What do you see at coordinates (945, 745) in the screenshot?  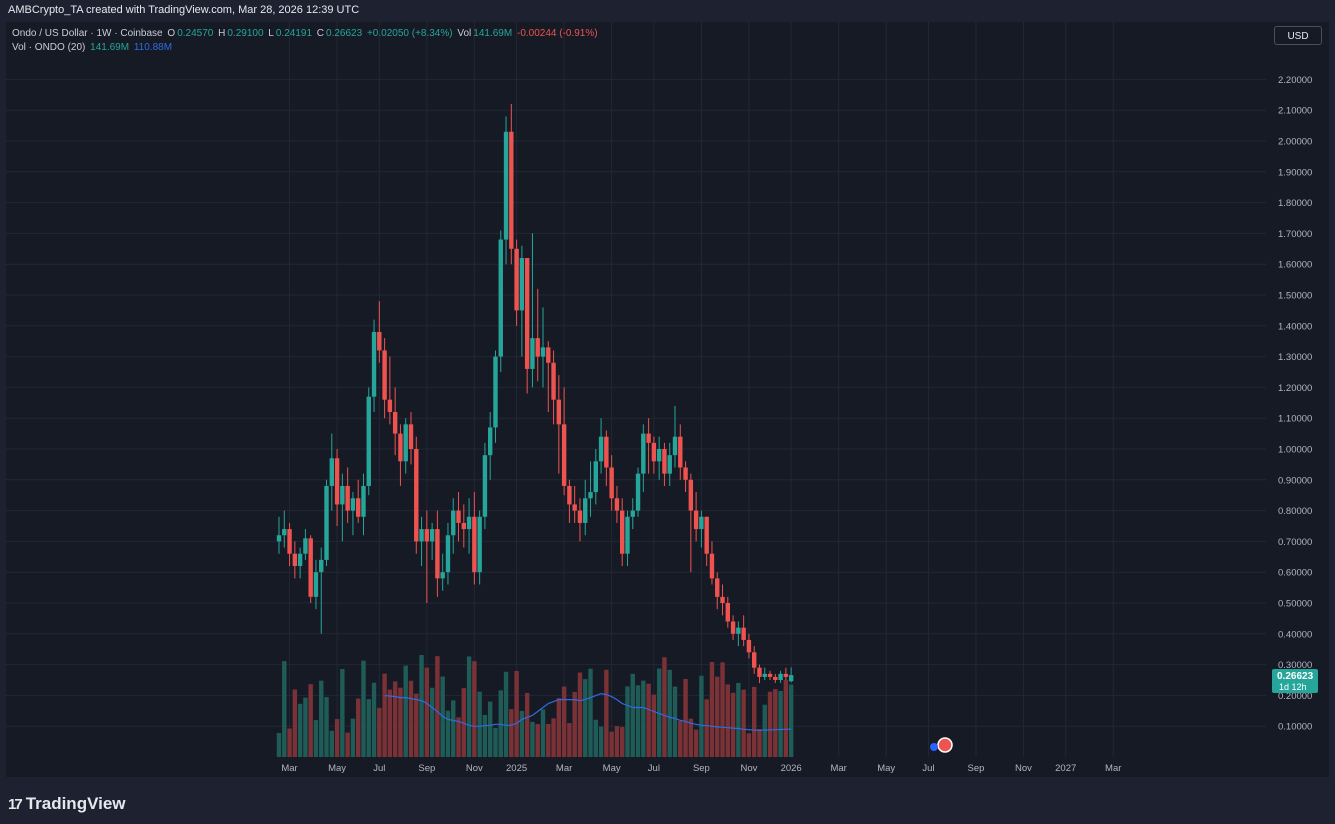 I see `event-flag-icon` at bounding box center [945, 745].